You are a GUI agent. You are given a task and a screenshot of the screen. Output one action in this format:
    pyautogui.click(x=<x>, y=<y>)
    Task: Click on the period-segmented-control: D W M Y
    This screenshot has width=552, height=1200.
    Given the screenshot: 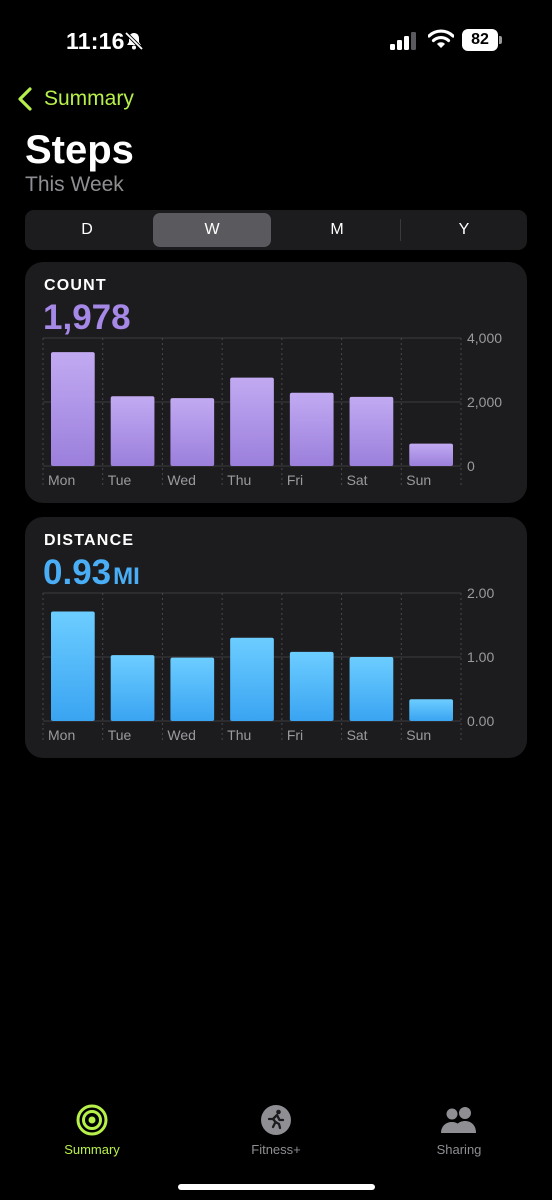 What is the action you would take?
    pyautogui.click(x=276, y=230)
    